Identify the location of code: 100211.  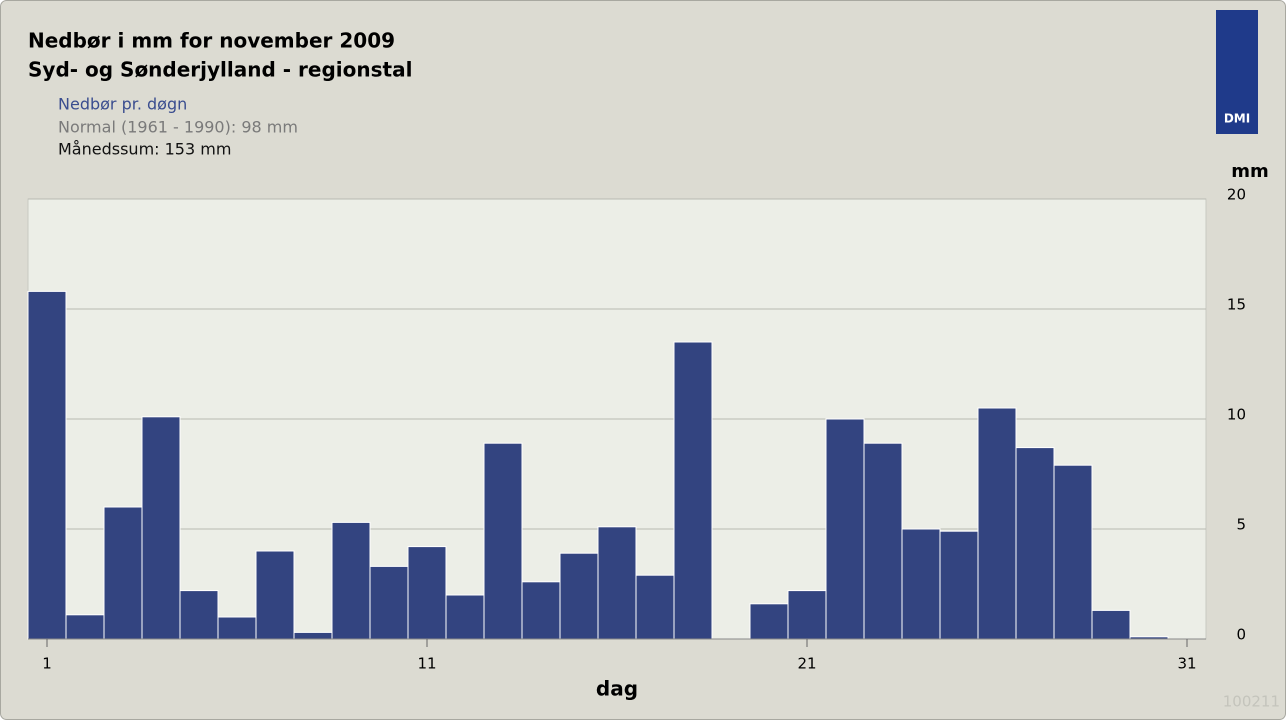
(1251, 702).